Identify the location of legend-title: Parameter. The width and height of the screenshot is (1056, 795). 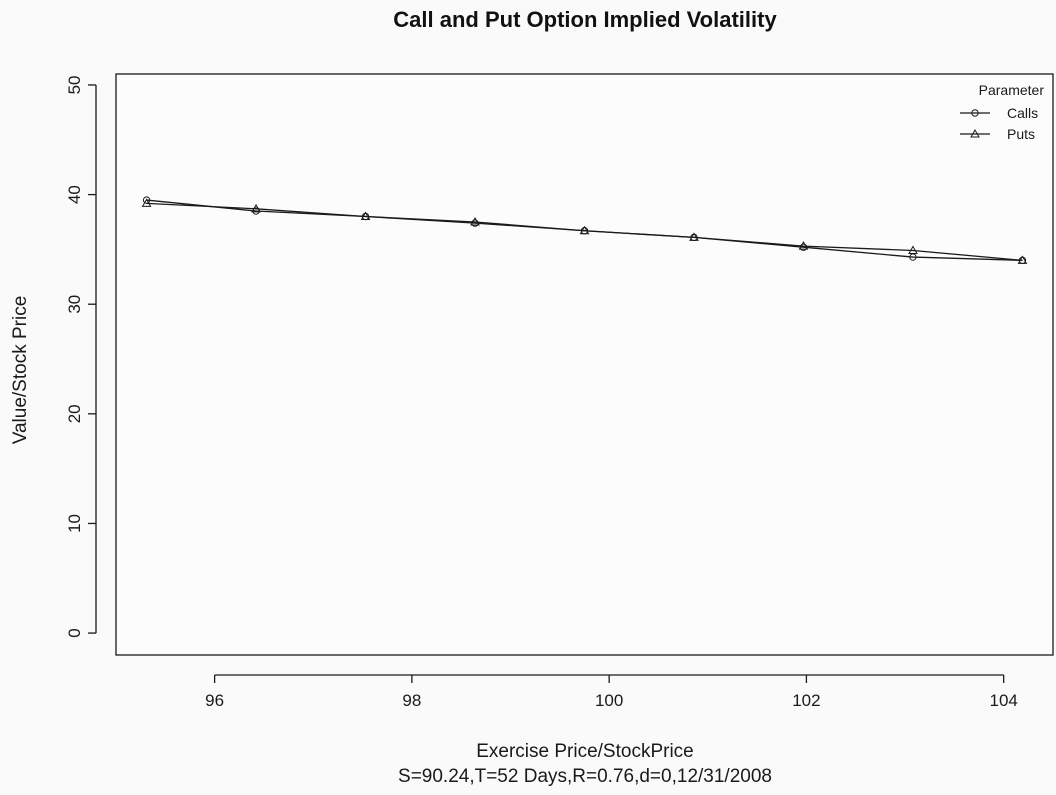
(1012, 90).